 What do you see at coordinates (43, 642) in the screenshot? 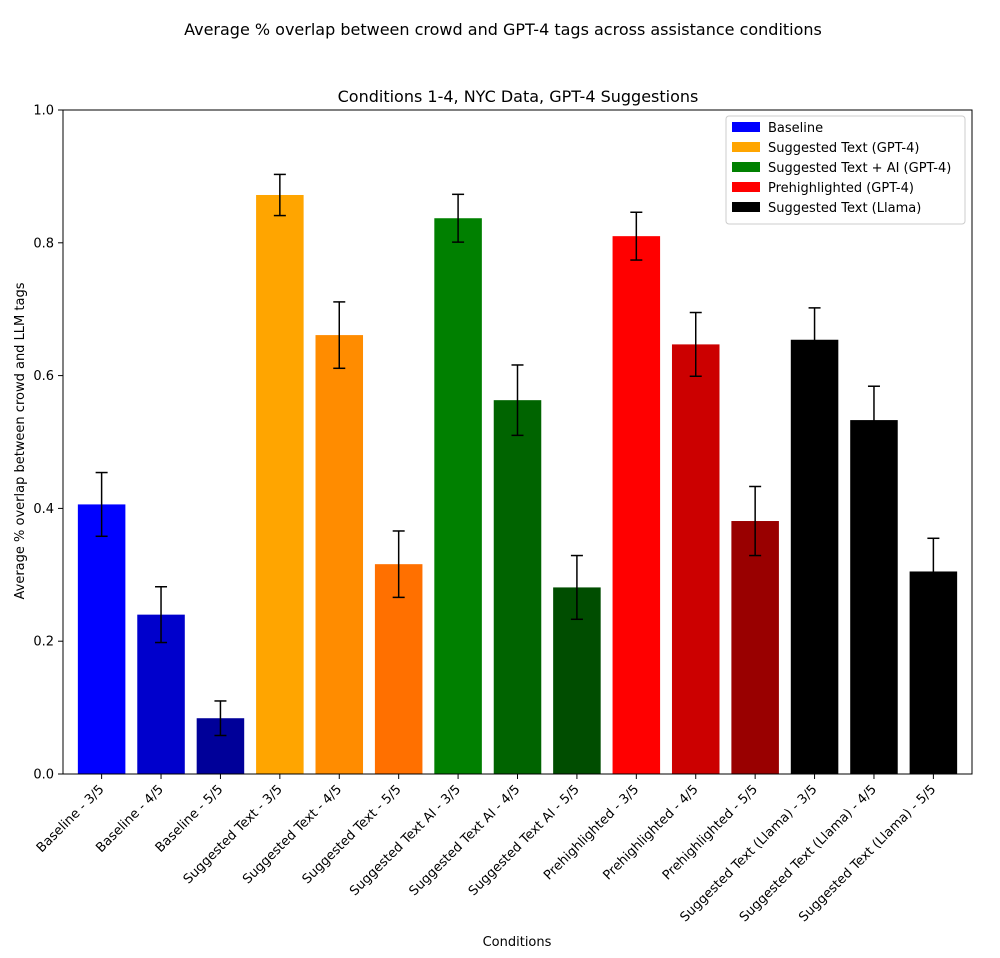
I see `y-tick-label: 0.2` at bounding box center [43, 642].